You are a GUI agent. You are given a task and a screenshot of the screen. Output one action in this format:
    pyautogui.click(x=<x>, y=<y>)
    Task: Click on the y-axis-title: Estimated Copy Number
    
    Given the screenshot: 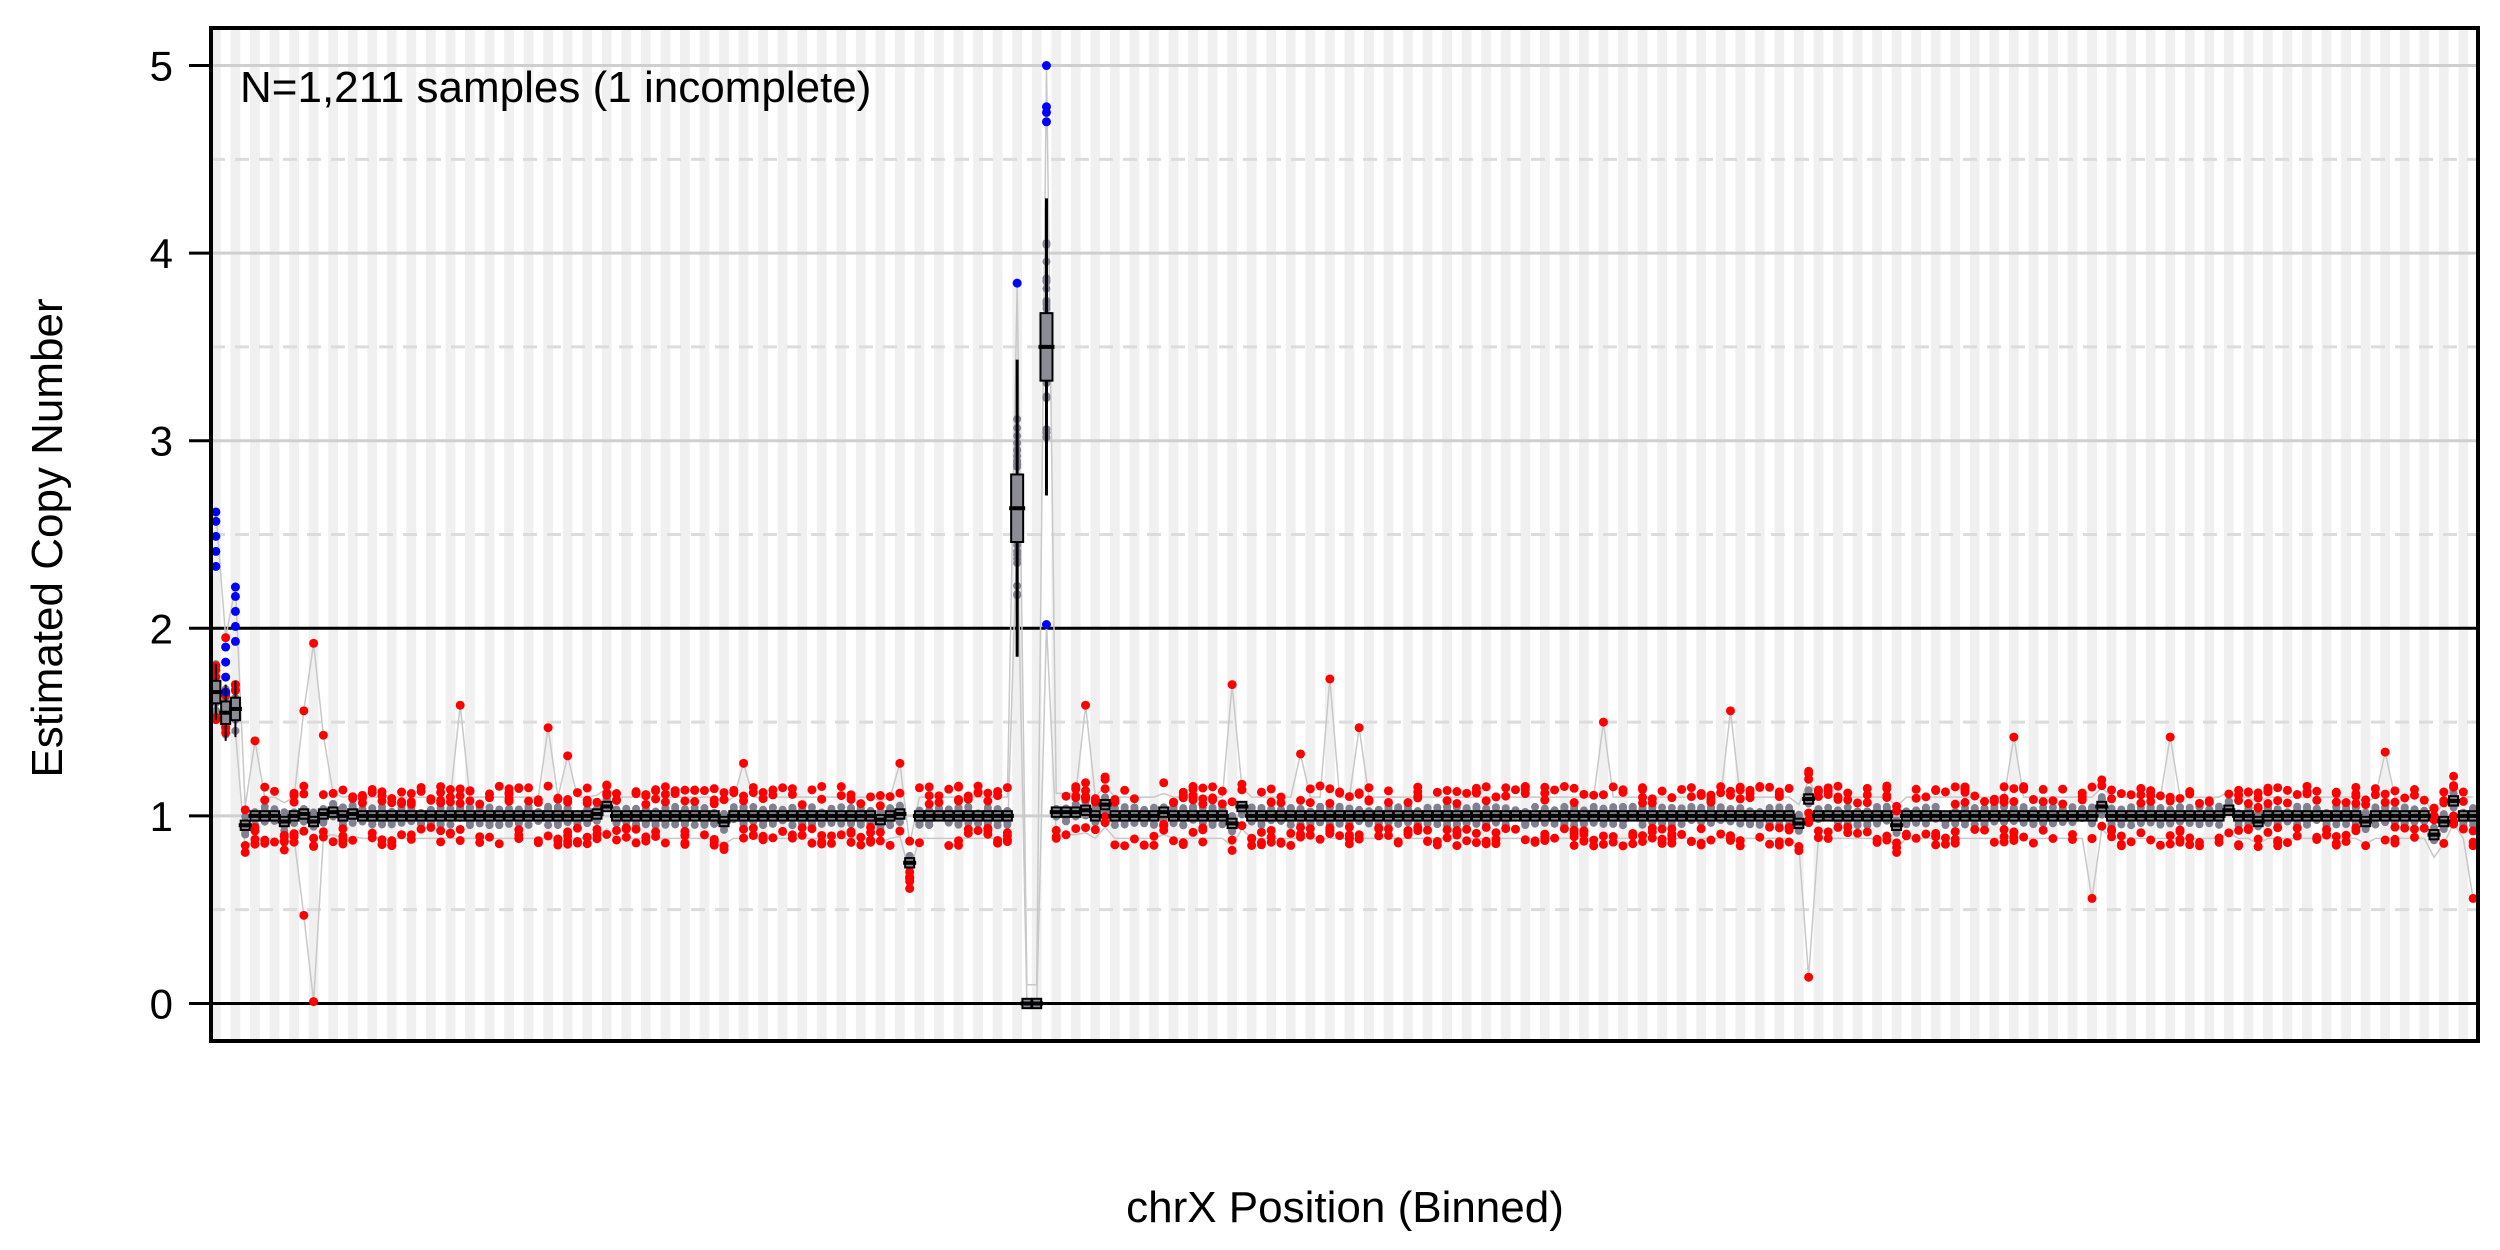 What is the action you would take?
    pyautogui.click(x=47, y=537)
    